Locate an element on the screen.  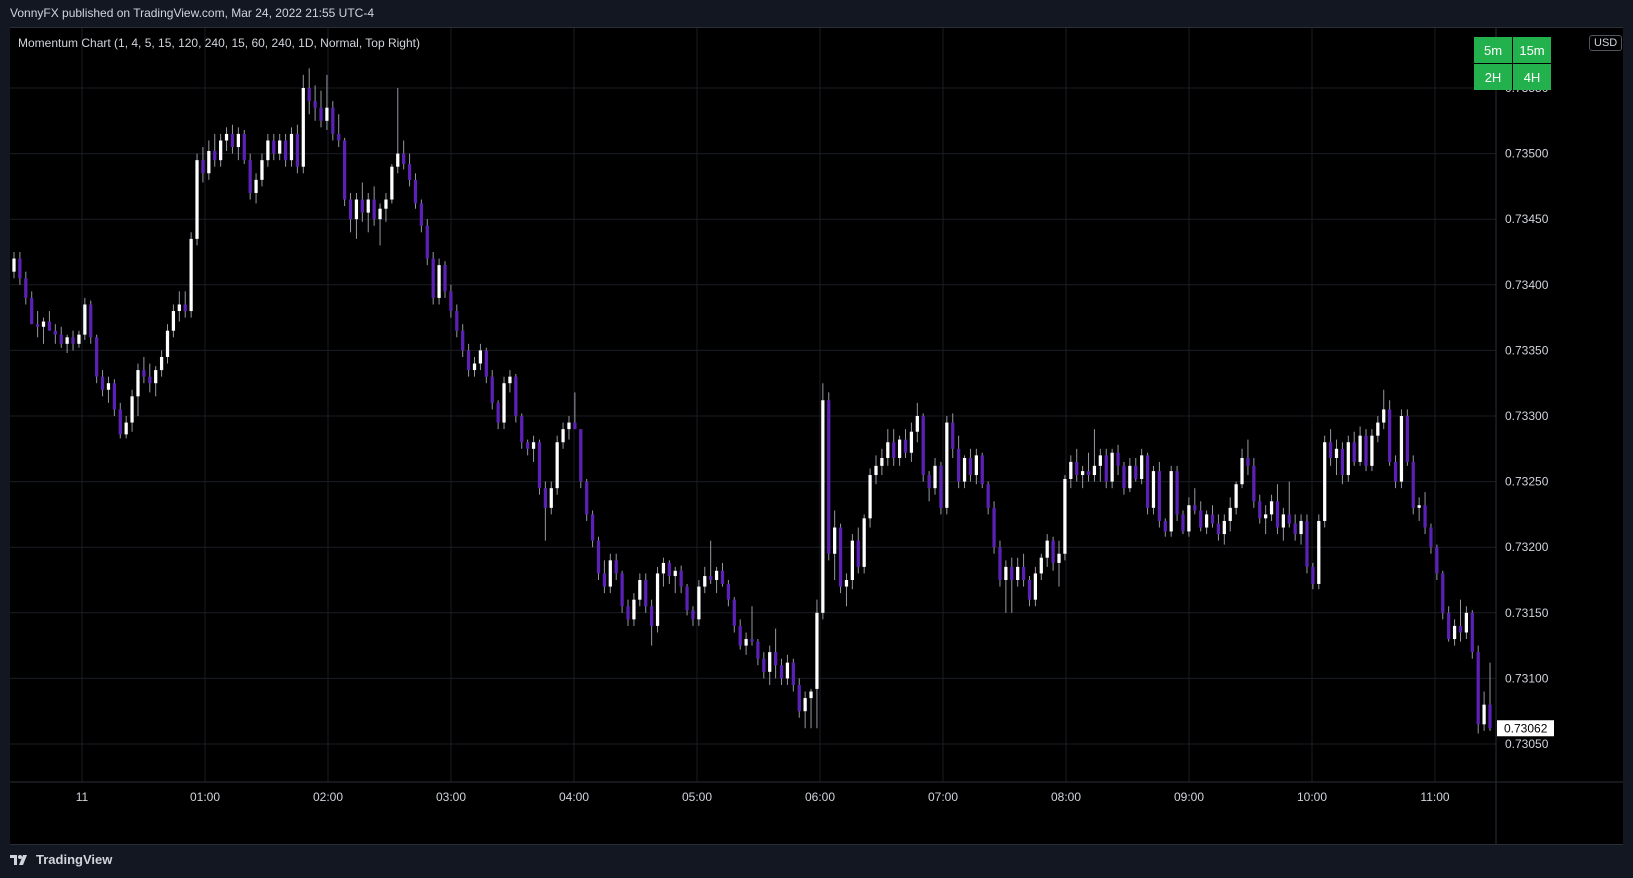
price-tick-label: 0.73200 is located at coordinates (1527, 547).